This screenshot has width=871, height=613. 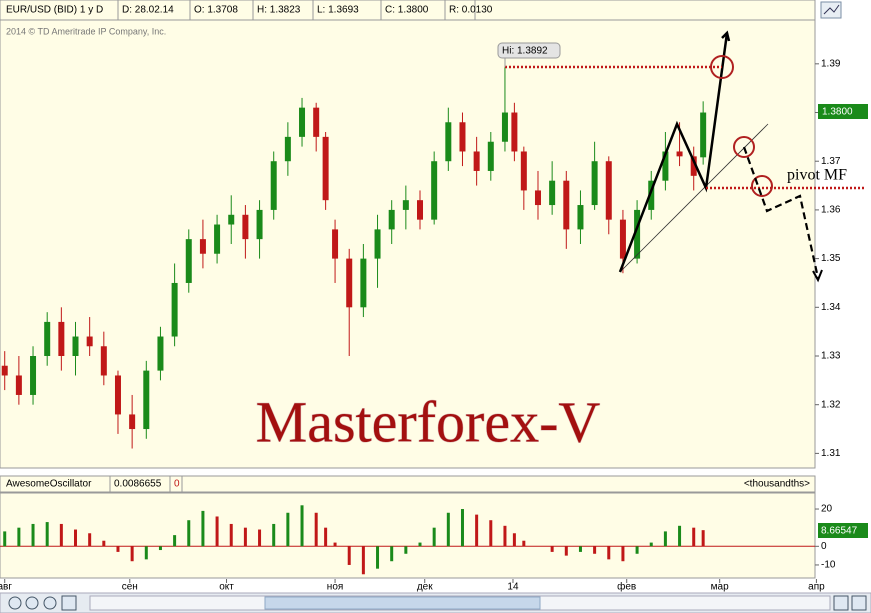 What do you see at coordinates (827, 509) in the screenshot?
I see `y-tick-label: 20` at bounding box center [827, 509].